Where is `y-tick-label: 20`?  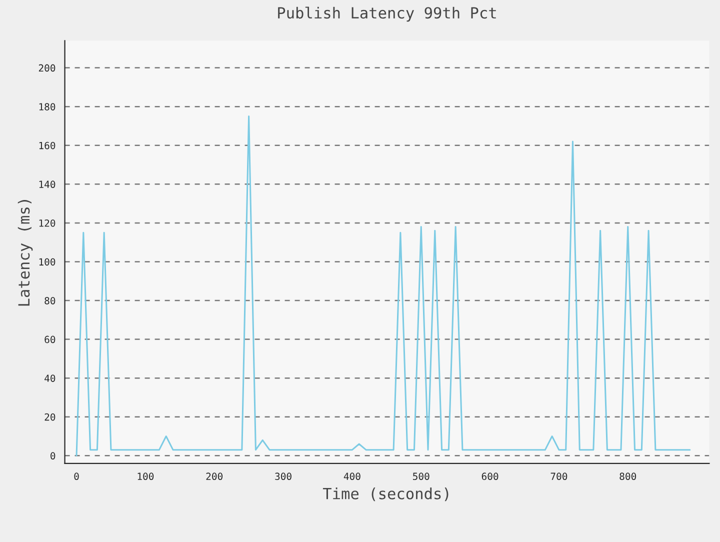 y-tick-label: 20 is located at coordinates (50, 417).